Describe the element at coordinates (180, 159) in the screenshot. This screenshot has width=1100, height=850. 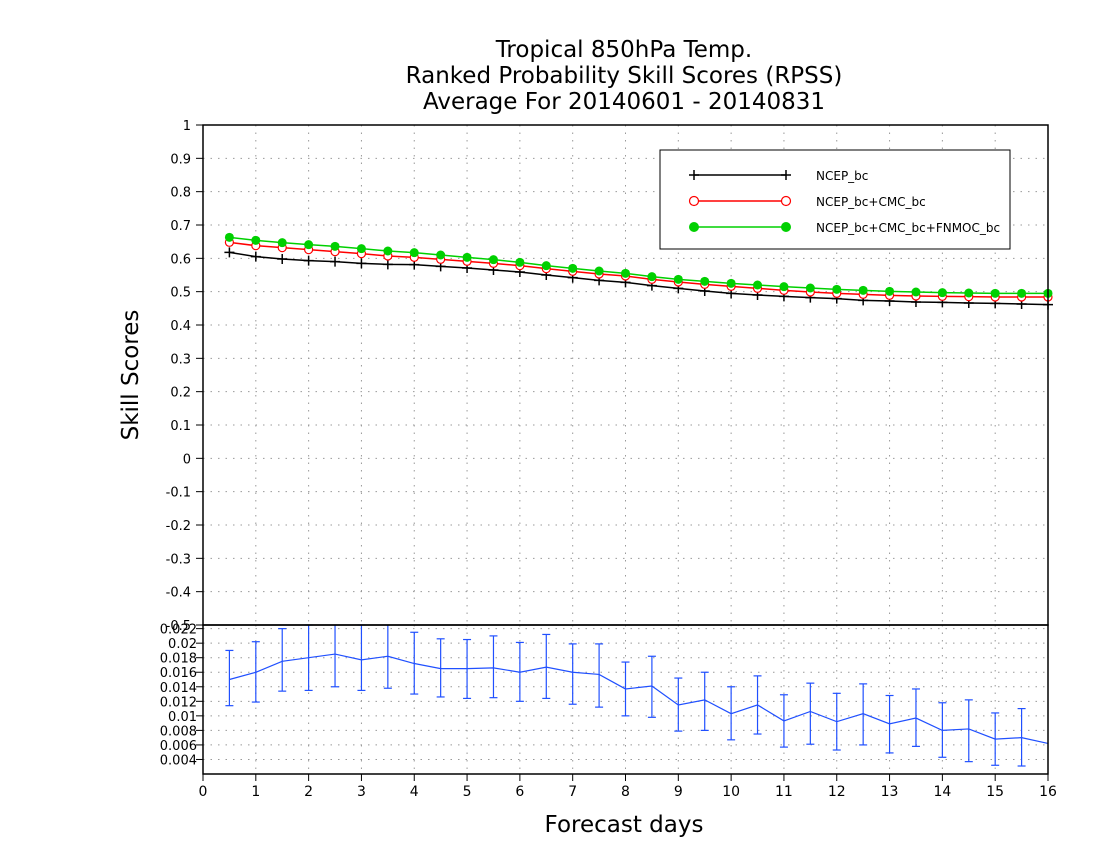
I see `main-y-tick-label: 0.9` at that location.